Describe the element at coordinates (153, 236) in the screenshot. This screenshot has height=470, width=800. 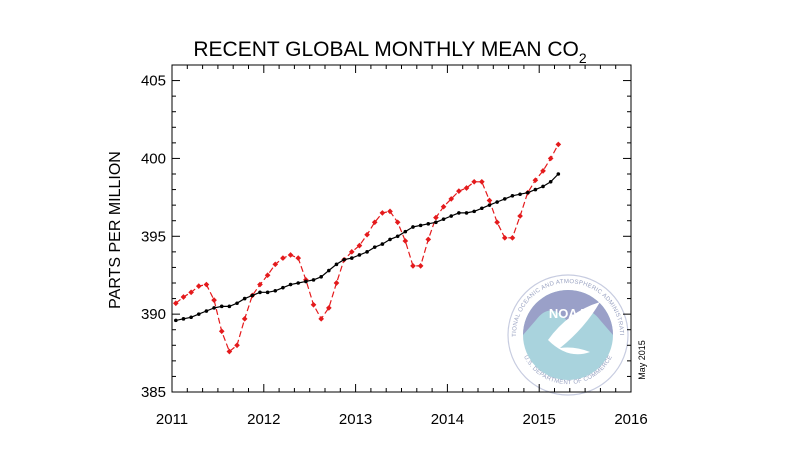
I see `y-tick-label: 395` at that location.